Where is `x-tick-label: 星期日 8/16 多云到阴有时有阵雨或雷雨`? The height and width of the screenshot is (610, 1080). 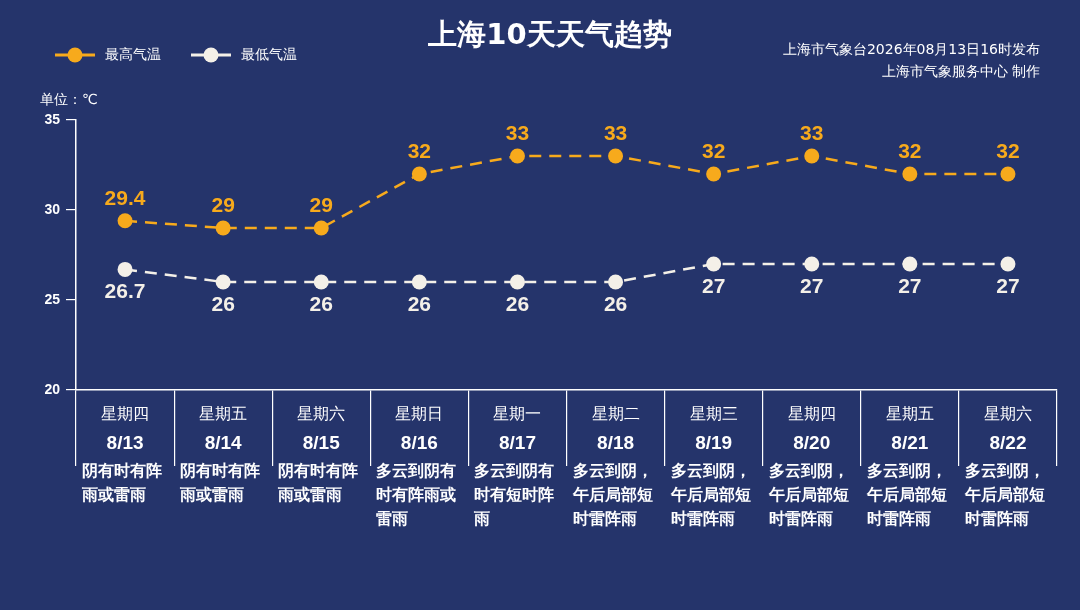 x-tick-label: 星期日 8/16 多云到阴有时有阵雨或雷雨 is located at coordinates (416, 466).